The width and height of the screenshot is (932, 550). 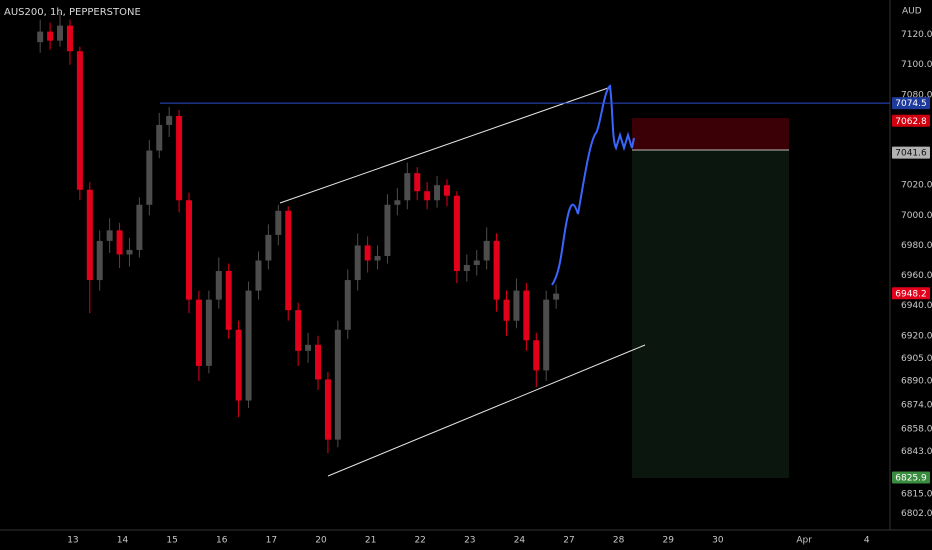 I want to click on y-tick-label: 7100.0, so click(x=916, y=65).